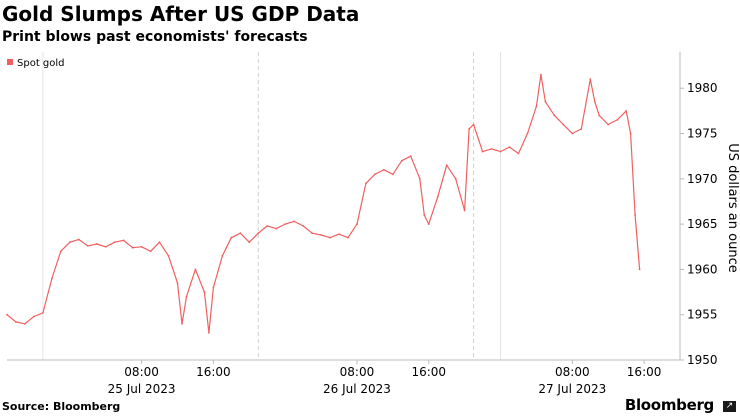 This screenshot has height=416, width=740. I want to click on y-tick-label-2: 1960, so click(702, 269).